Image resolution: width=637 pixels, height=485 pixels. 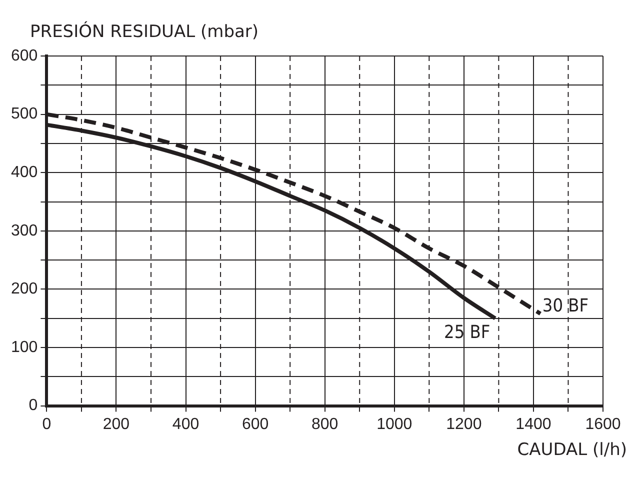 I want to click on y-tick-label: 0, so click(x=33, y=405).